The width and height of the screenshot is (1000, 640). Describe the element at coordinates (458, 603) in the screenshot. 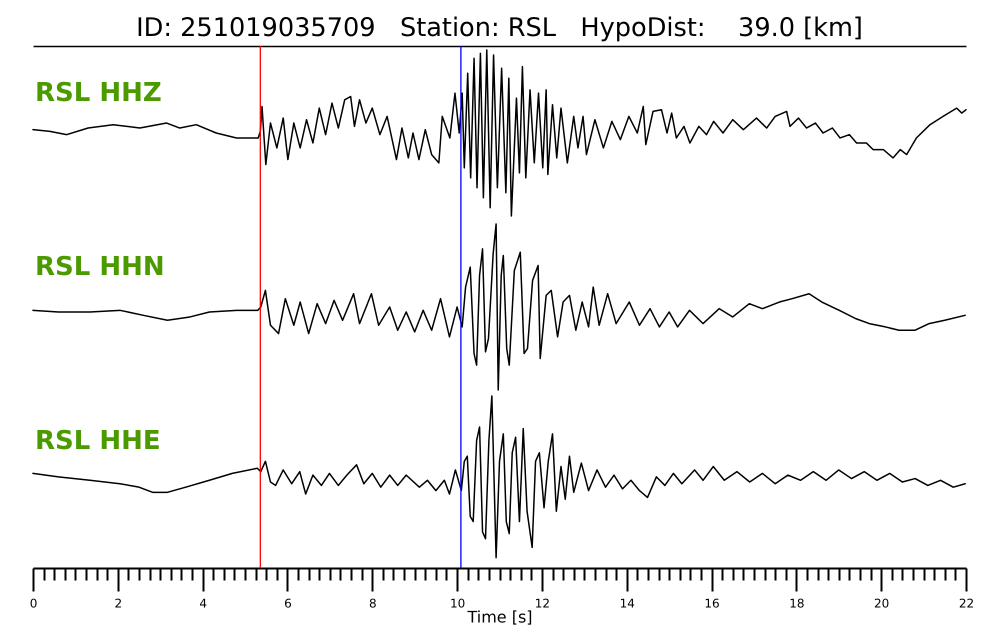

I see `x-tick-label: 10` at that location.